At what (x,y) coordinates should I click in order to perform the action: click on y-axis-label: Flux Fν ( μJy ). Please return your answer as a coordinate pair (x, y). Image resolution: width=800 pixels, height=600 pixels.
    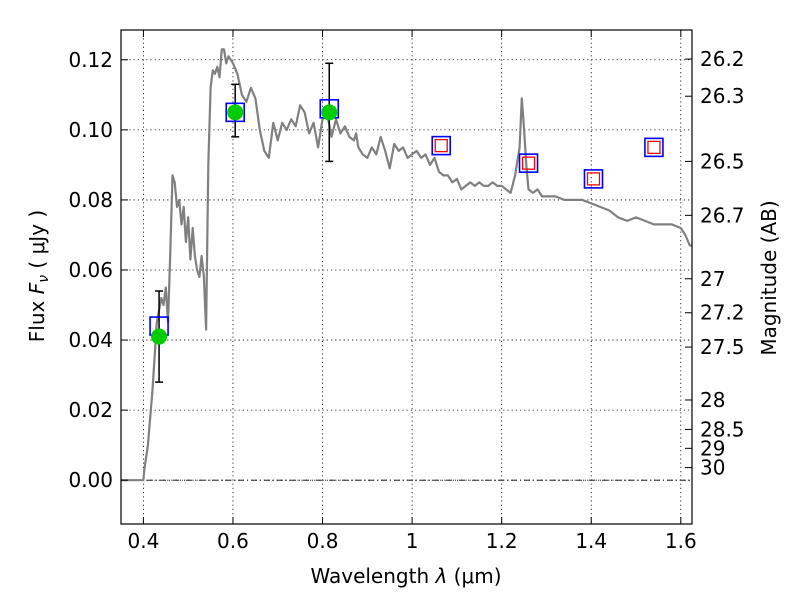
    Looking at the image, I should click on (38, 276).